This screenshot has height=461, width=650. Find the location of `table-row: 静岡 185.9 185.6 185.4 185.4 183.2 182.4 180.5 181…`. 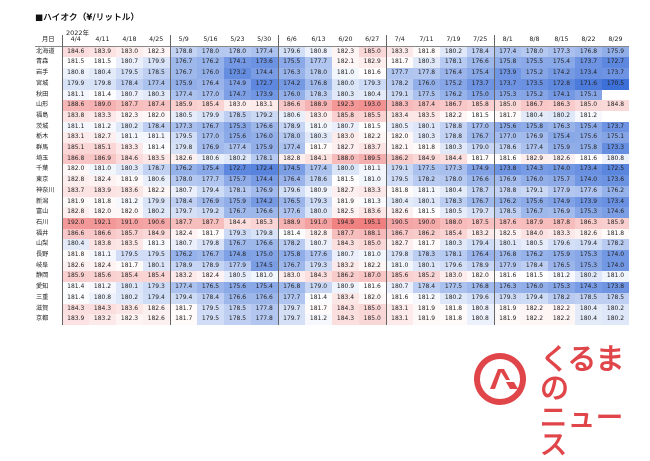

table-row: 静岡 185.9 185.6 185.4 185.4 183.2 182.4 180.5 181… is located at coordinates (332, 277).